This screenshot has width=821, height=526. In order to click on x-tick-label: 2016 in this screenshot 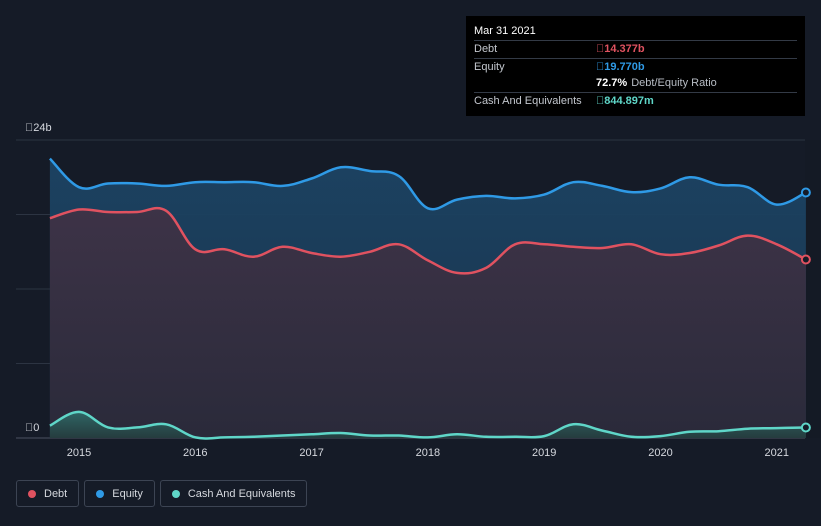, I will do `click(195, 453)`.